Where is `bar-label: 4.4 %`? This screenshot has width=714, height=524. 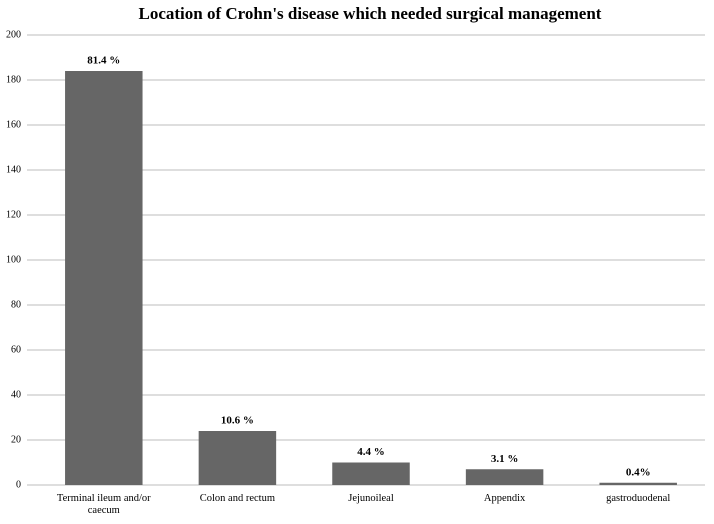
bar-label: 4.4 % is located at coordinates (371, 452).